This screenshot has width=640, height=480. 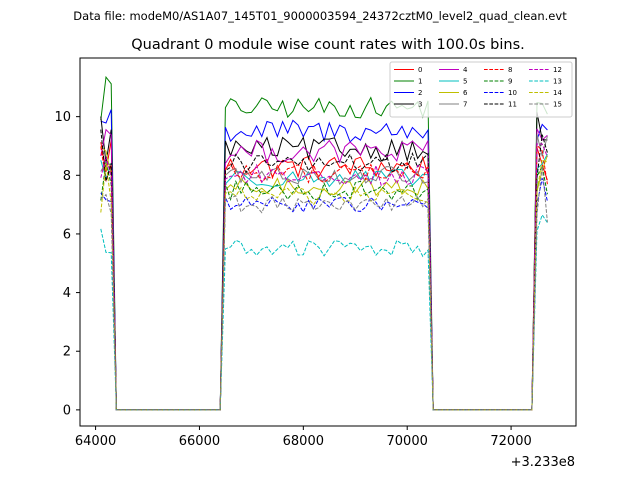 I want to click on y-axis: 0 2 4 6 8 10, so click(x=67, y=264).